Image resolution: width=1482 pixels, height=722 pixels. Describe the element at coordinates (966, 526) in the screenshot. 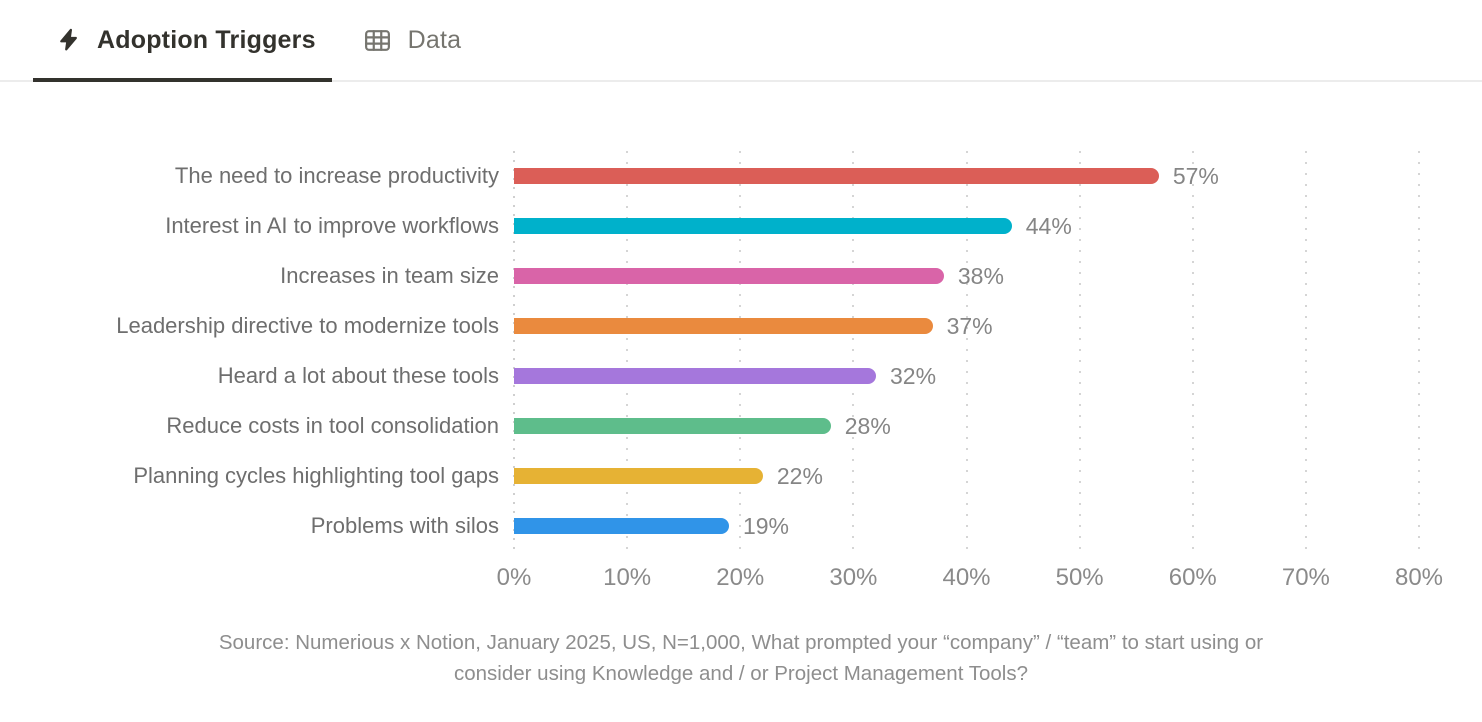

I see `bar-row: 19%` at that location.